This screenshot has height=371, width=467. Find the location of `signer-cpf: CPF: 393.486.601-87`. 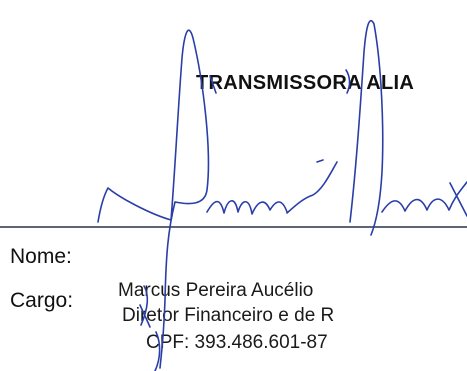

signer-cpf: CPF: 393.486.601-87 is located at coordinates (237, 342).